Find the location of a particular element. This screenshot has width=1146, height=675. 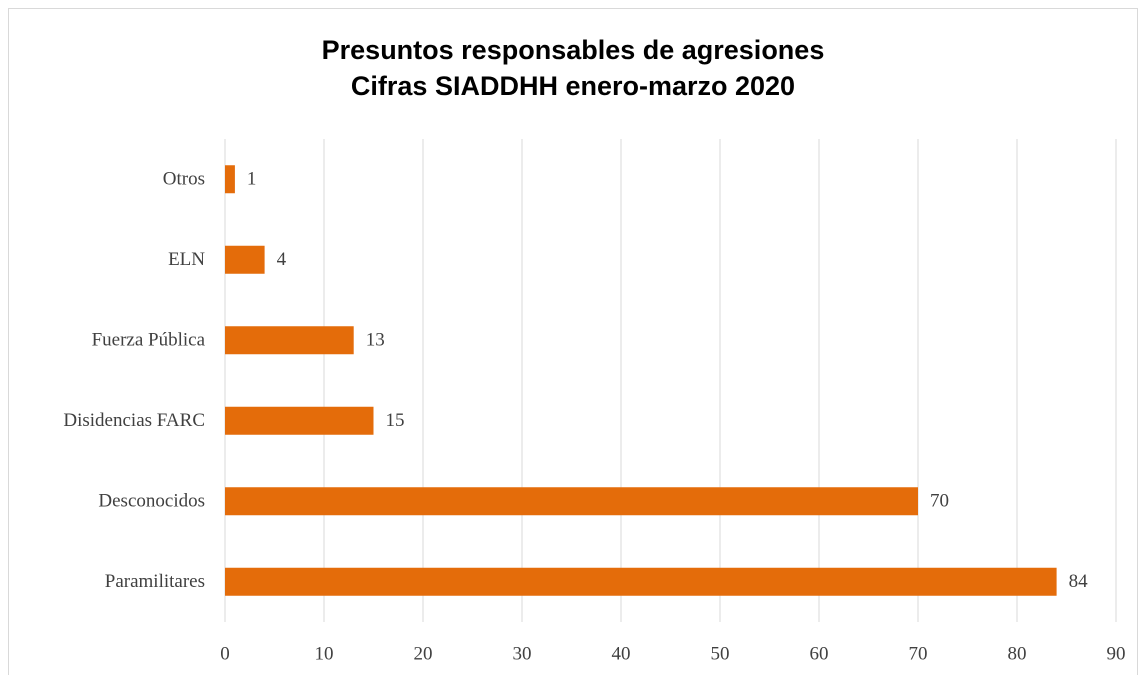

y-tick-label: Desconocidos is located at coordinates (151, 501).